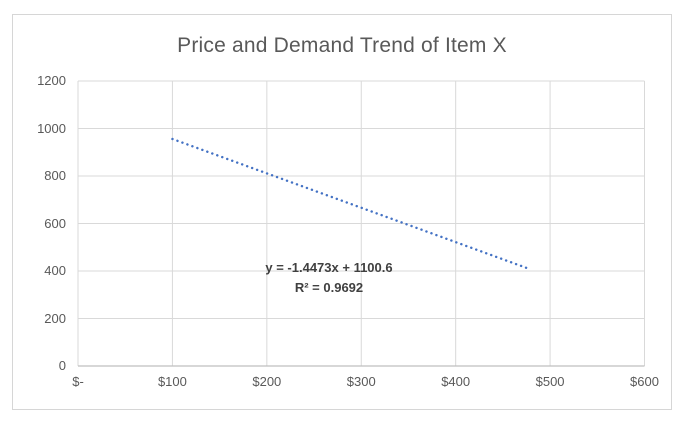  Describe the element at coordinates (329, 287) in the screenshot. I see `trendline-r-squared-line: R² = 0.9692` at that location.